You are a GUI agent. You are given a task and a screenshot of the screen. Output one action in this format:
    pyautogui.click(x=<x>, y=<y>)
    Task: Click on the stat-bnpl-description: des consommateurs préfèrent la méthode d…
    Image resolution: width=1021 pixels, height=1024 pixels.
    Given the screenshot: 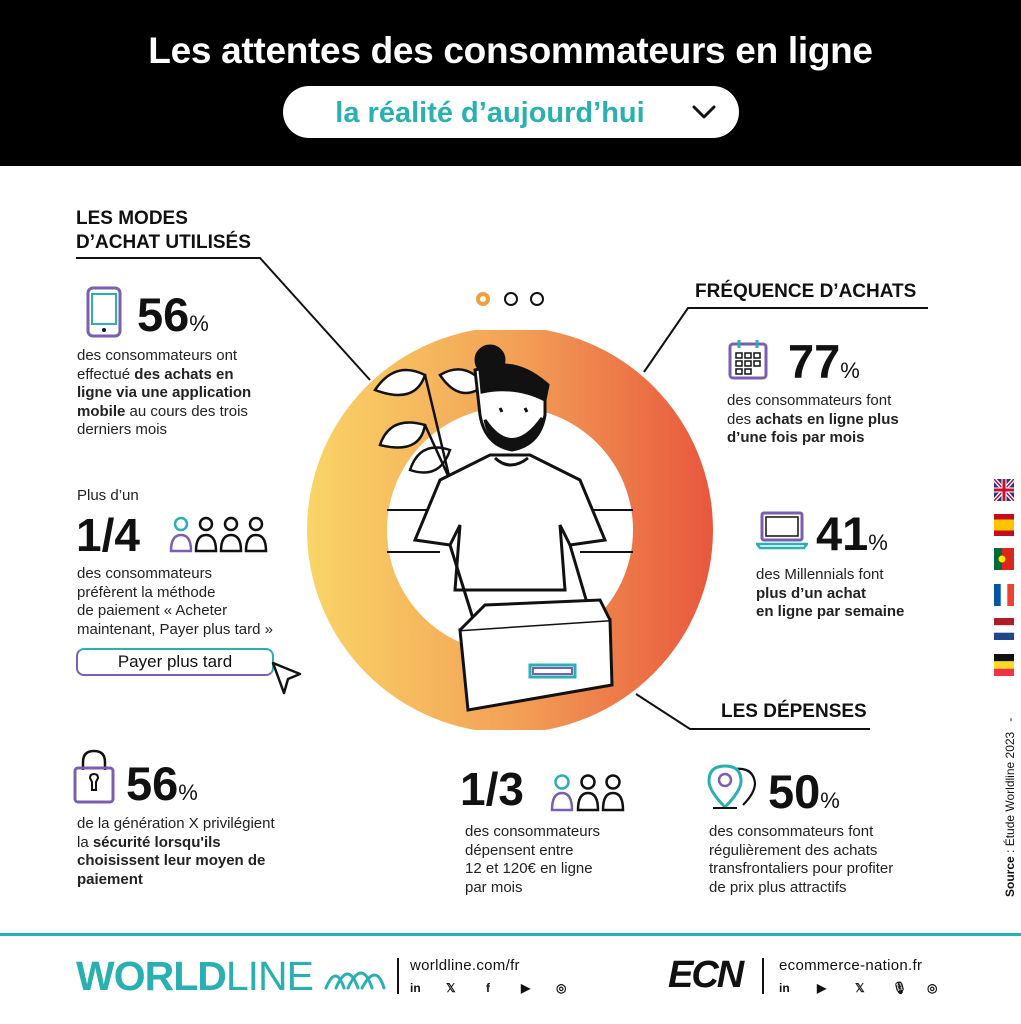 What is the action you would take?
    pyautogui.click(x=175, y=601)
    